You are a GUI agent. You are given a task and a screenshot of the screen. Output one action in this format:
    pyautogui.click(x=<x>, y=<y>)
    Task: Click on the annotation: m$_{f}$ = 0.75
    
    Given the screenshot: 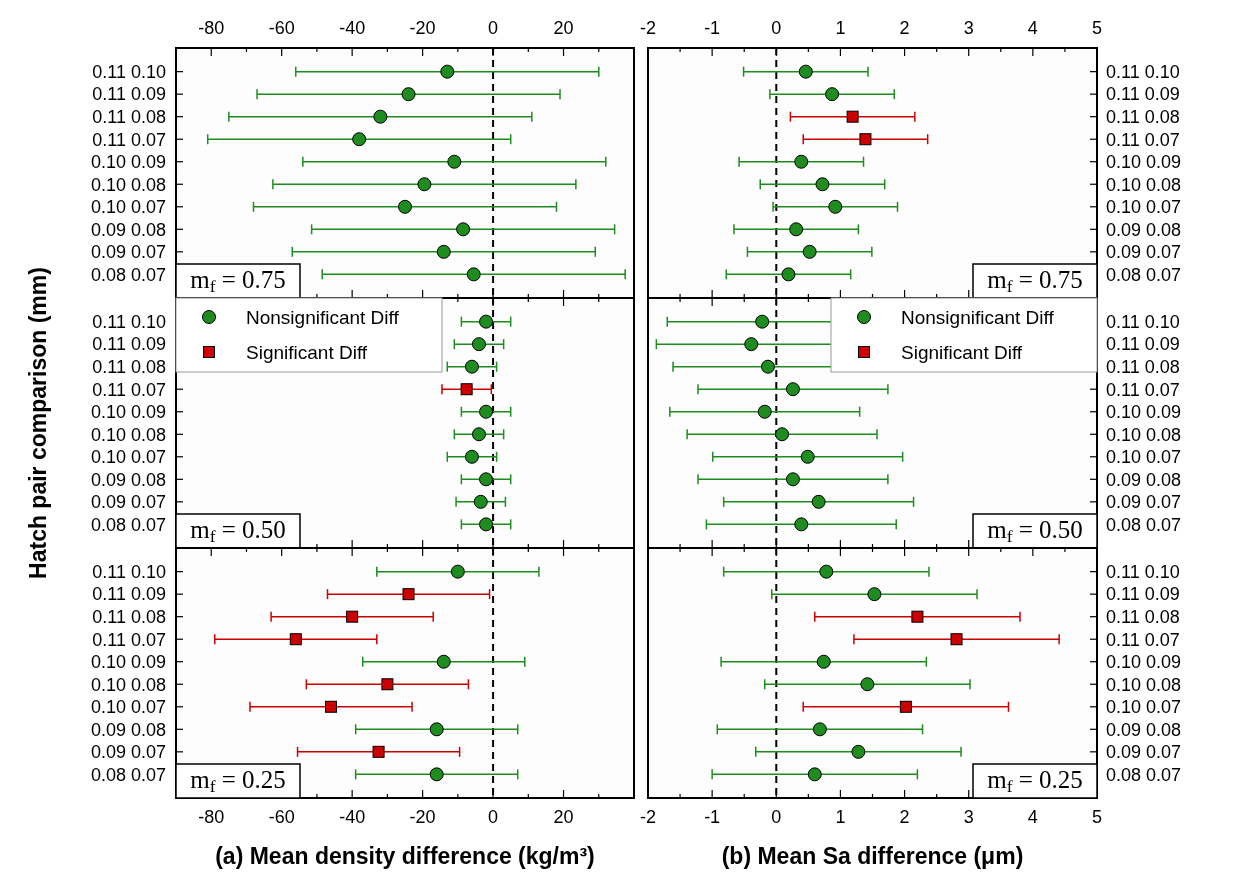 What is the action you would take?
    pyautogui.click(x=1035, y=281)
    